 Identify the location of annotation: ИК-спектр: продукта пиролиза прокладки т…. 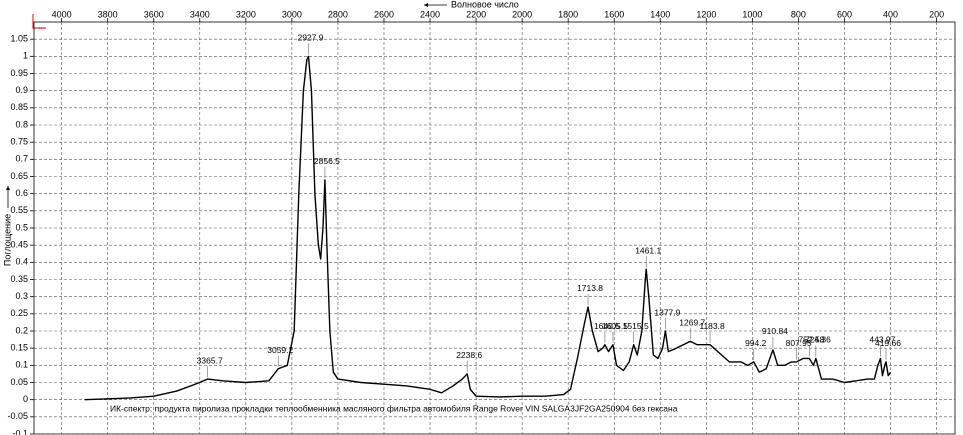
(394, 408).